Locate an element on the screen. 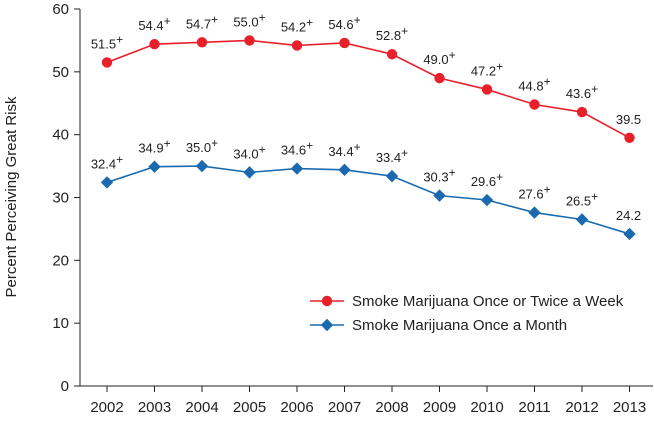 The height and width of the screenshot is (422, 654). data-label: 52.8+ is located at coordinates (392, 33).